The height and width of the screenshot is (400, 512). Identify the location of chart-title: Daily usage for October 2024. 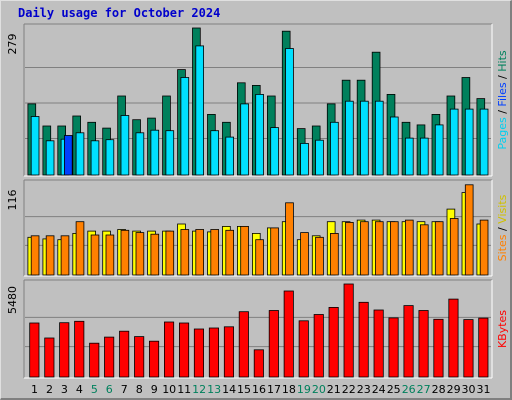
(119, 13).